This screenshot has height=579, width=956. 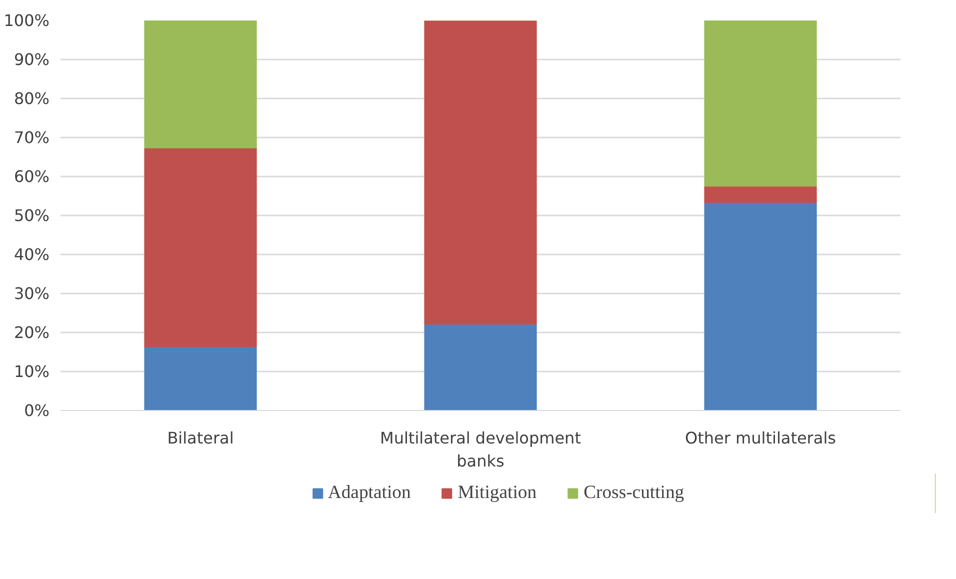 I want to click on x-tick-label: Other multilaterals, so click(x=760, y=438).